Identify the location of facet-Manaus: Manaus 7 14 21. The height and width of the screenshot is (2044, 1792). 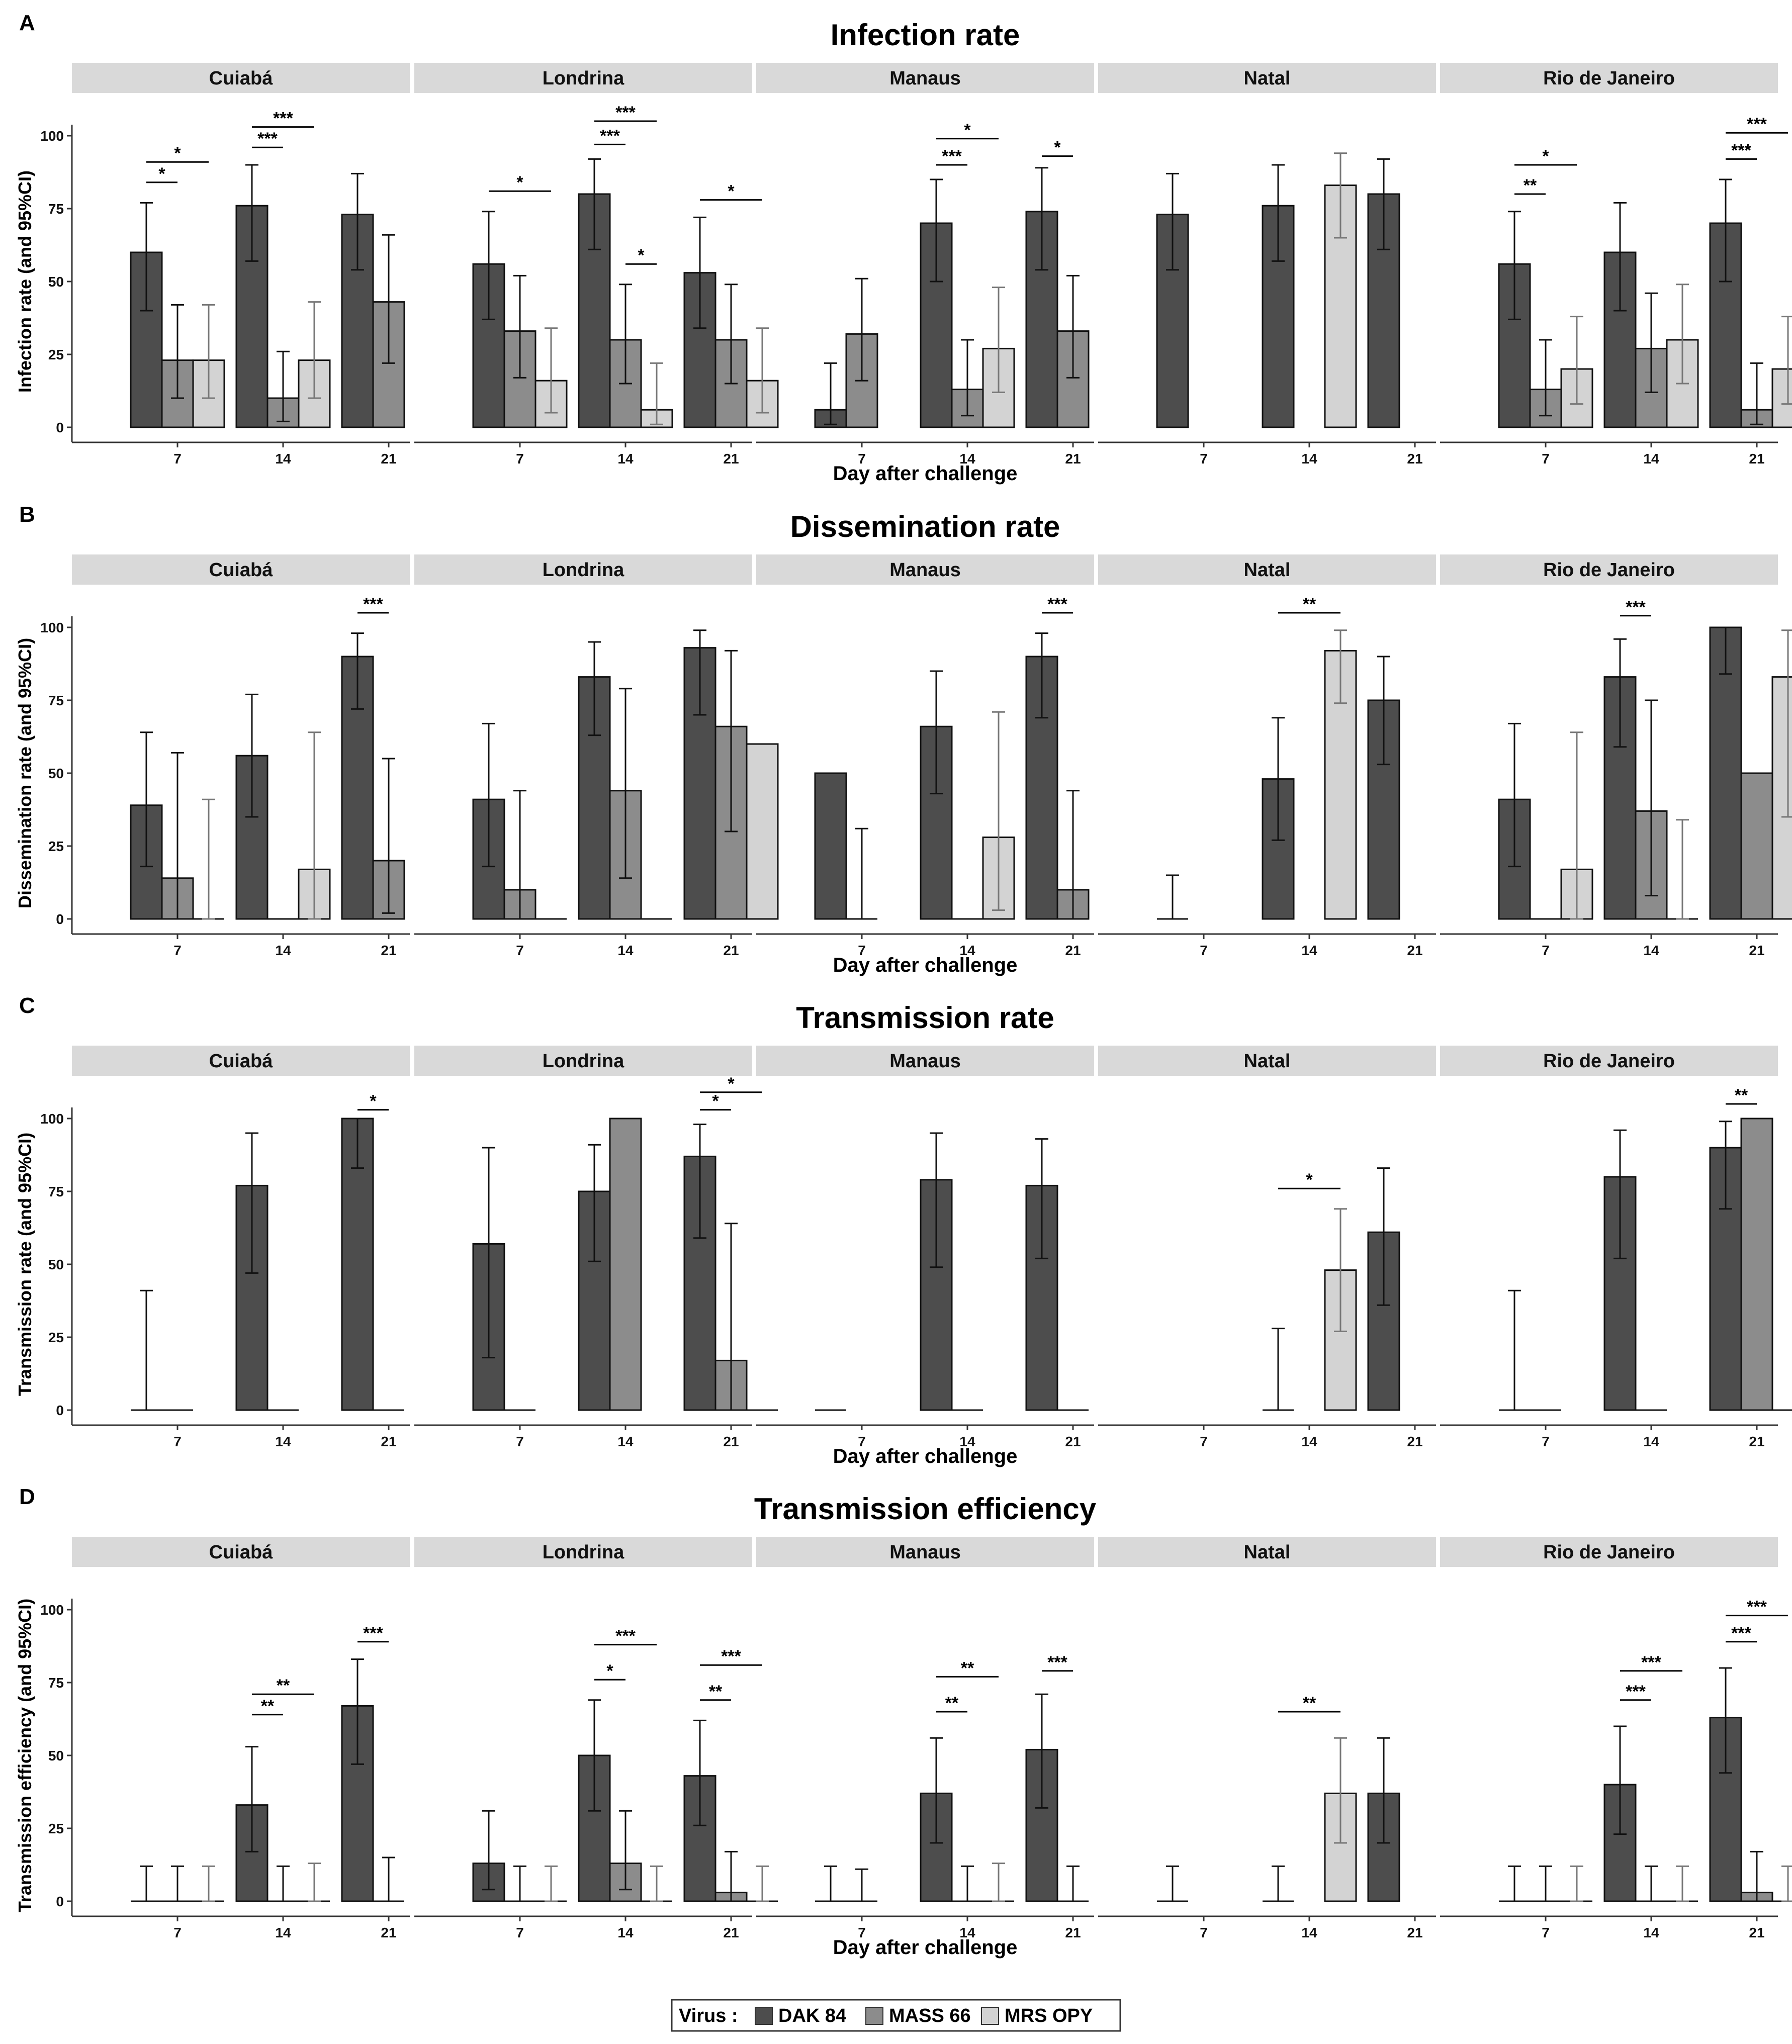
(925, 1248).